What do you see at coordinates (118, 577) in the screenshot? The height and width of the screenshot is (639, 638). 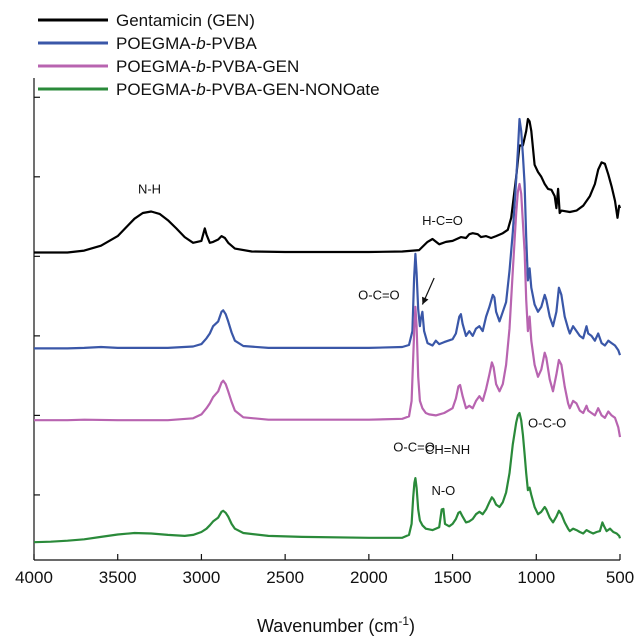 I see `x-tick-label-3500: 3500` at bounding box center [118, 577].